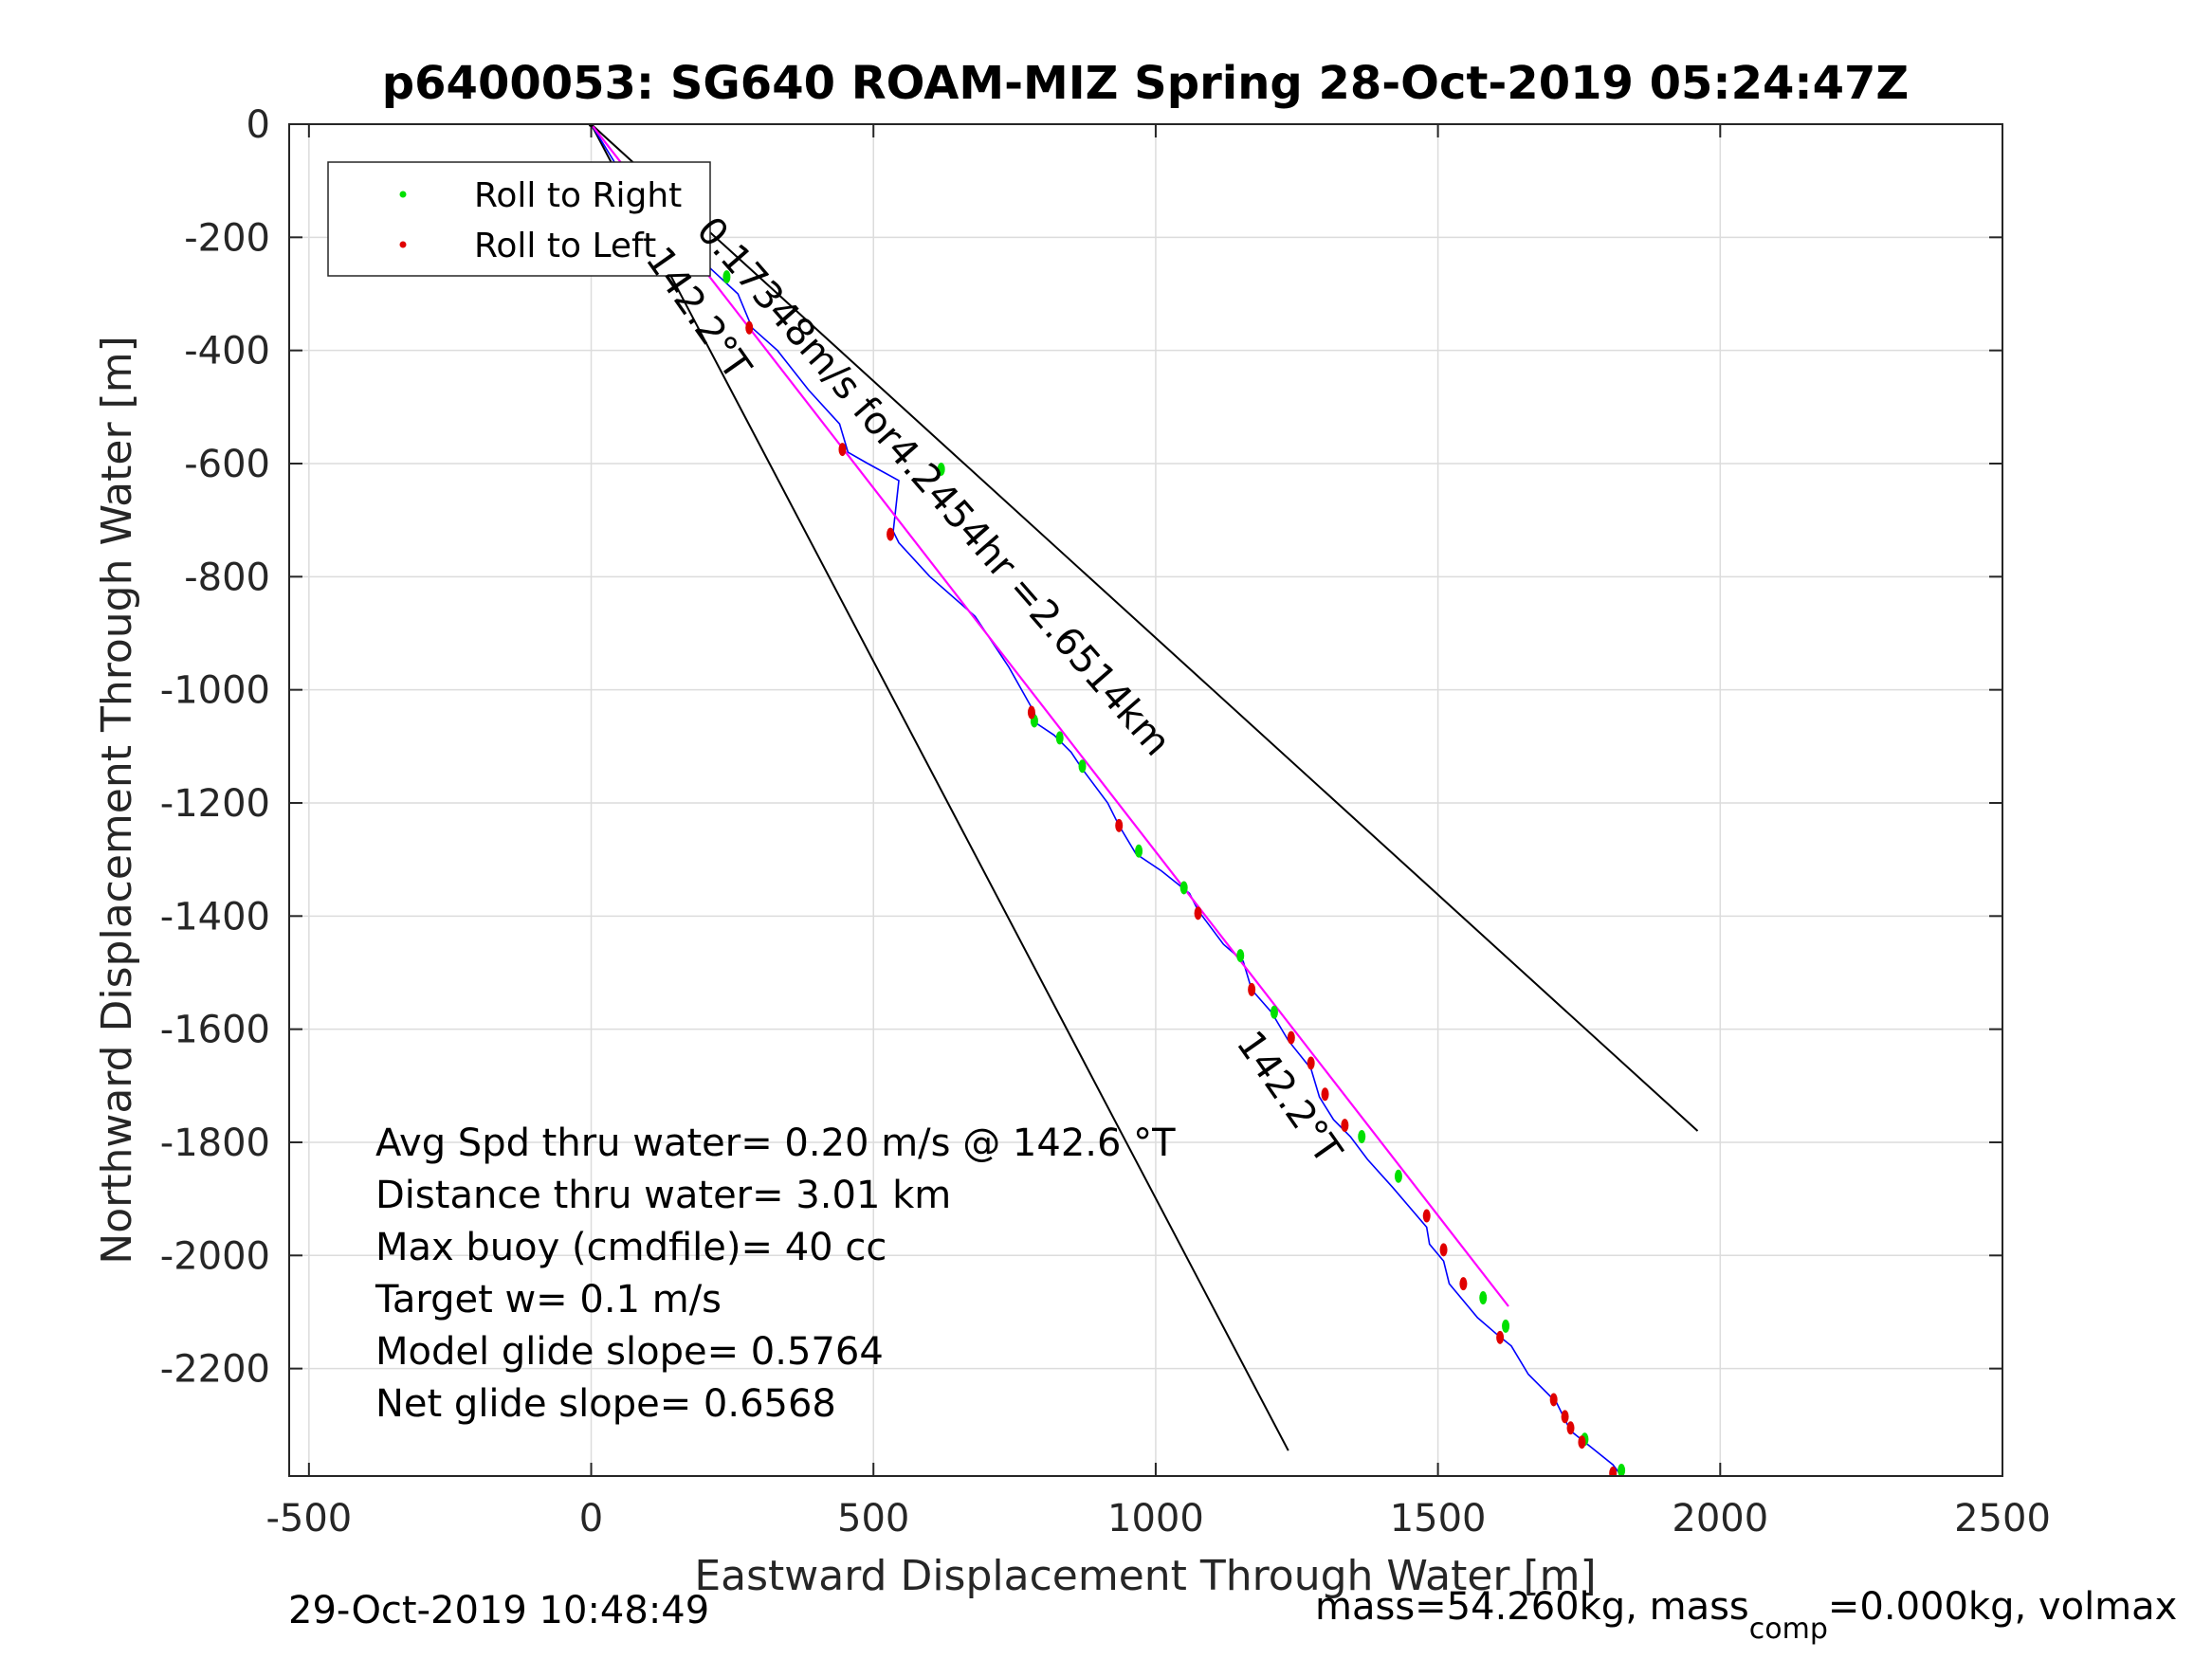 This screenshot has height=1659, width=2212. What do you see at coordinates (591, 1518) in the screenshot?
I see `x-tick-label: 0` at bounding box center [591, 1518].